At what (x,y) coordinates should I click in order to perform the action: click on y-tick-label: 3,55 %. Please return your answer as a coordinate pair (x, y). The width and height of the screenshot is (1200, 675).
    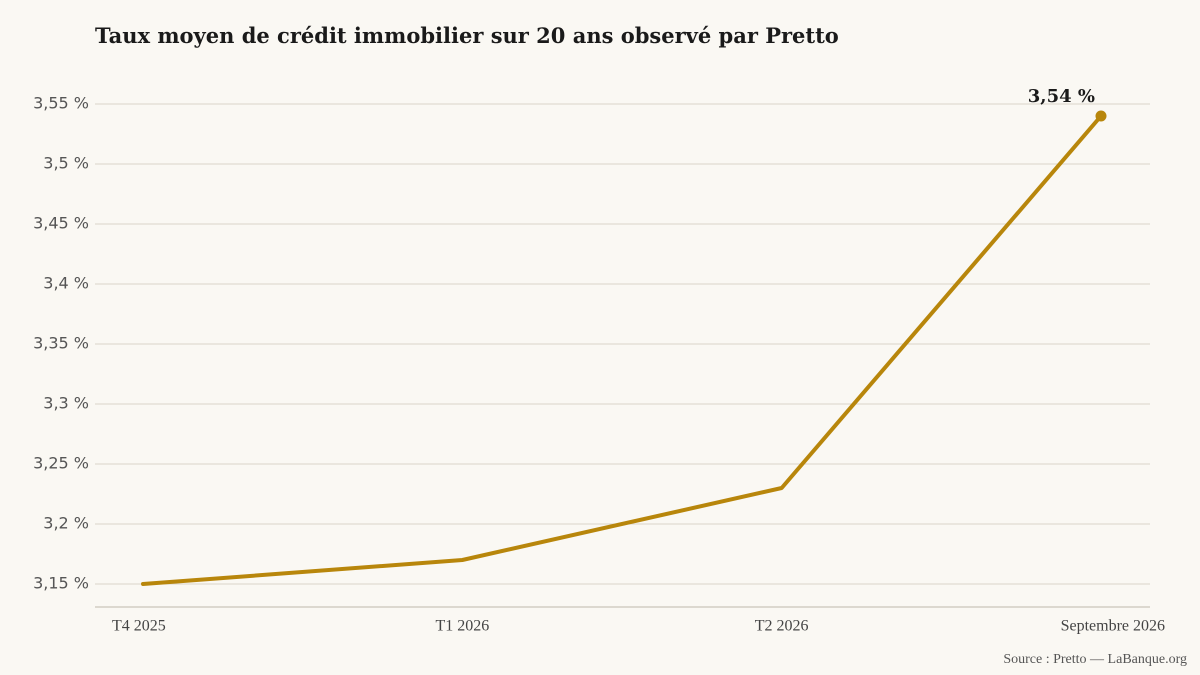
    Looking at the image, I should click on (61, 103).